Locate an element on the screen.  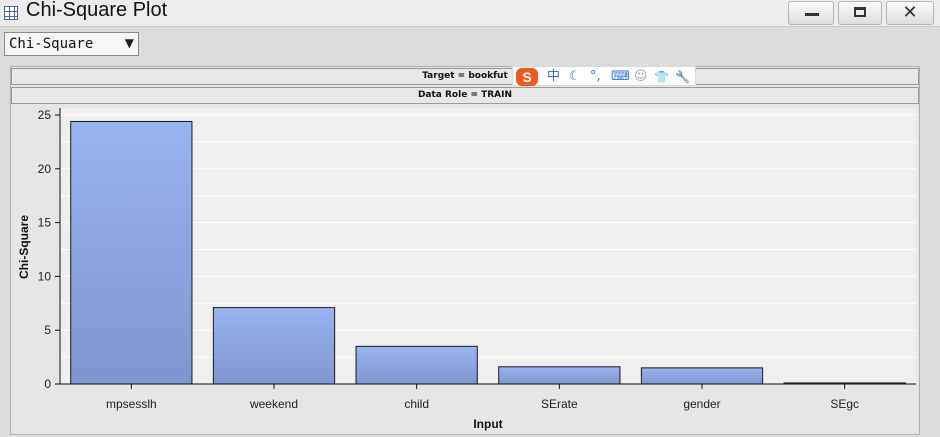
x-axis-label: Input is located at coordinates (487, 424).